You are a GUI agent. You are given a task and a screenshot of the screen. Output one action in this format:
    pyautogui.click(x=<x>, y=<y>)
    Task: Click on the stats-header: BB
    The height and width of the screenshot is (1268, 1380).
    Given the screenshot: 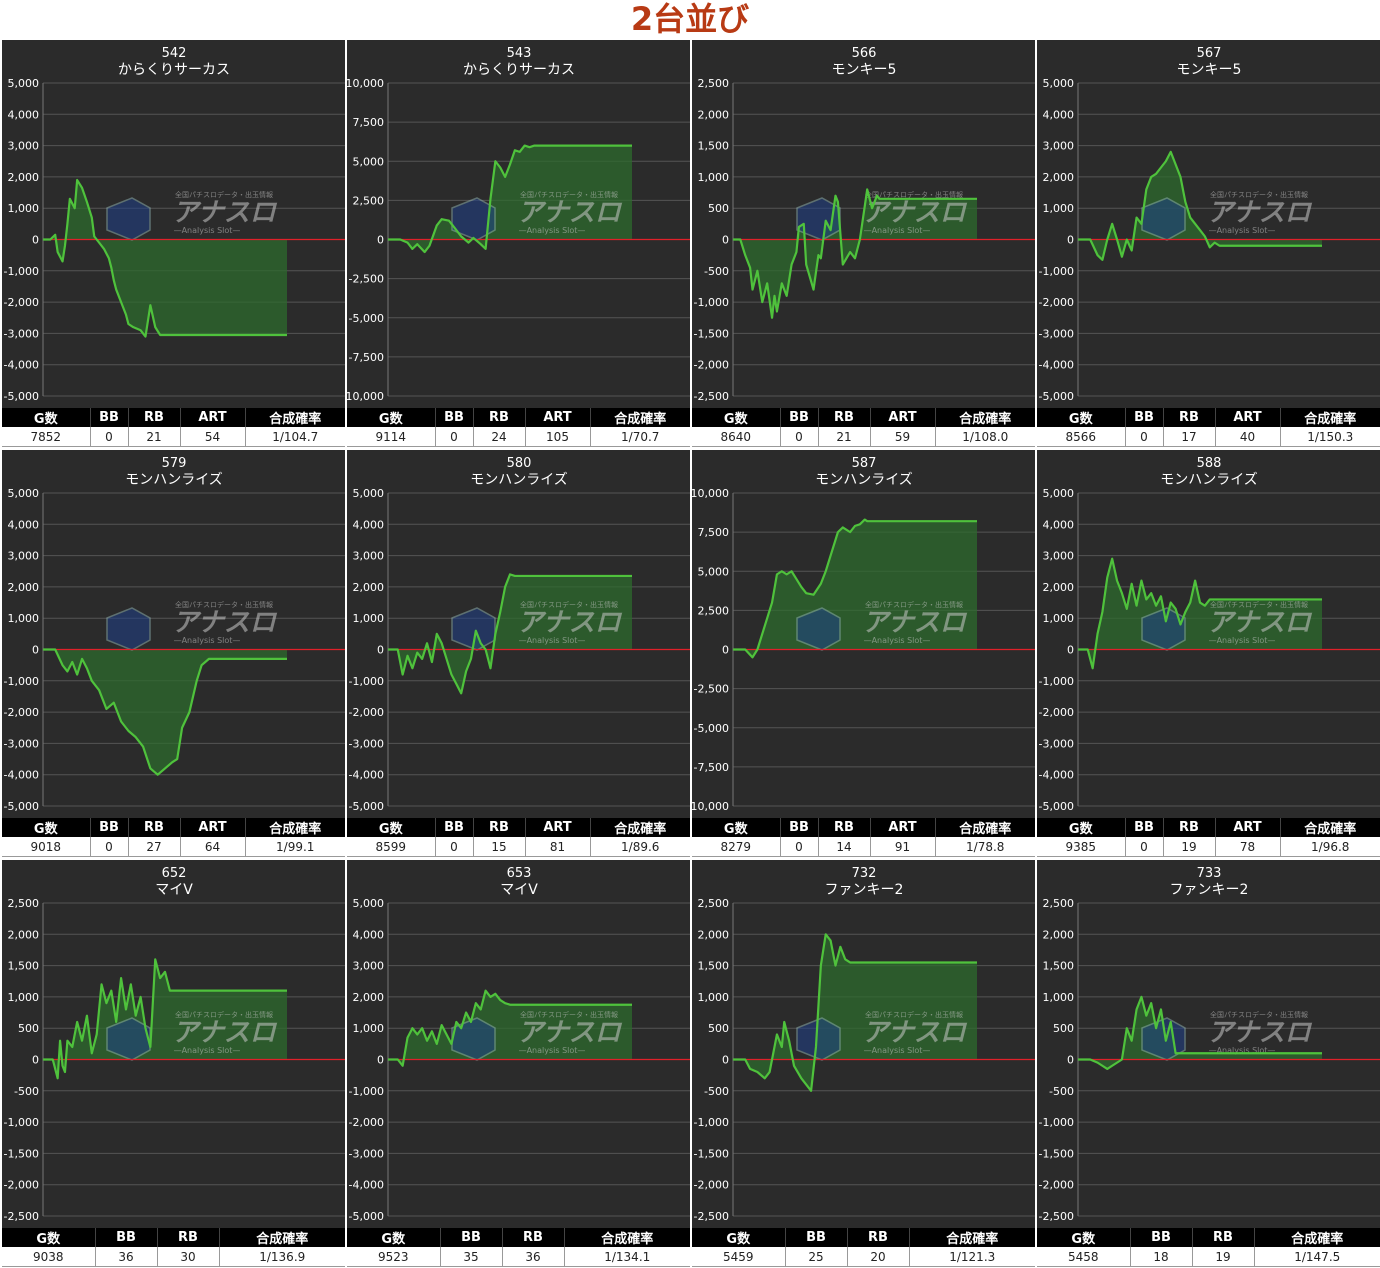 What is the action you would take?
    pyautogui.click(x=454, y=827)
    